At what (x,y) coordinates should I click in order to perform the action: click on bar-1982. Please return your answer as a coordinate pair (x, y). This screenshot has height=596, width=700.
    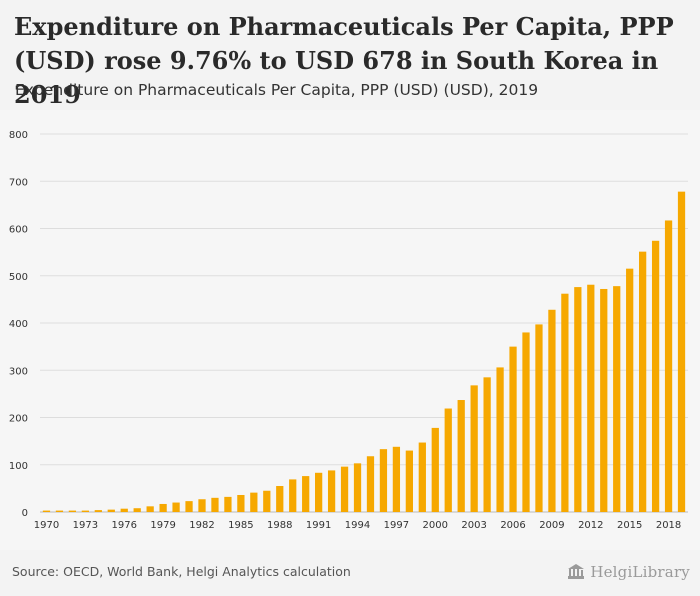
    Looking at the image, I should click on (202, 505).